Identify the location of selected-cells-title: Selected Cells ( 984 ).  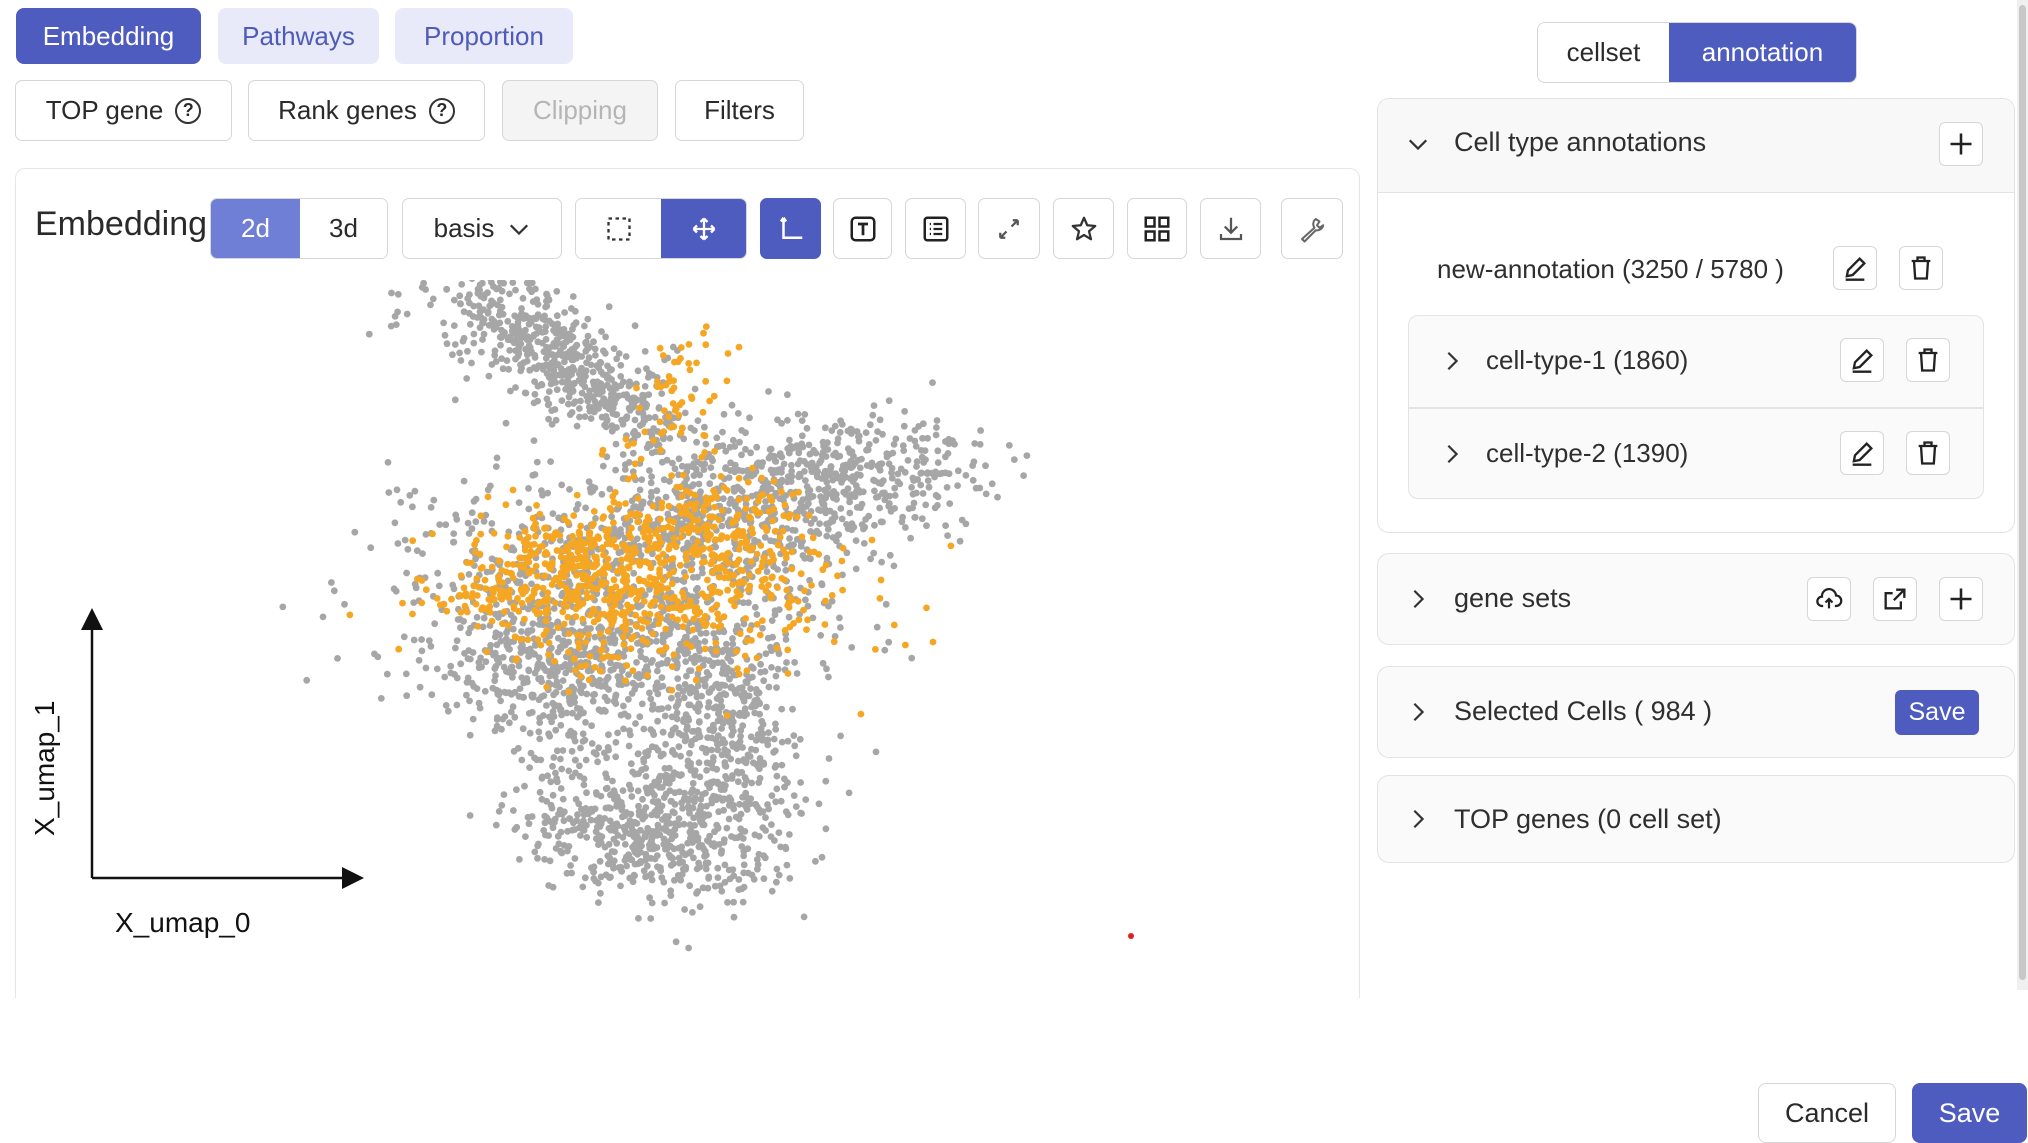
(1583, 711).